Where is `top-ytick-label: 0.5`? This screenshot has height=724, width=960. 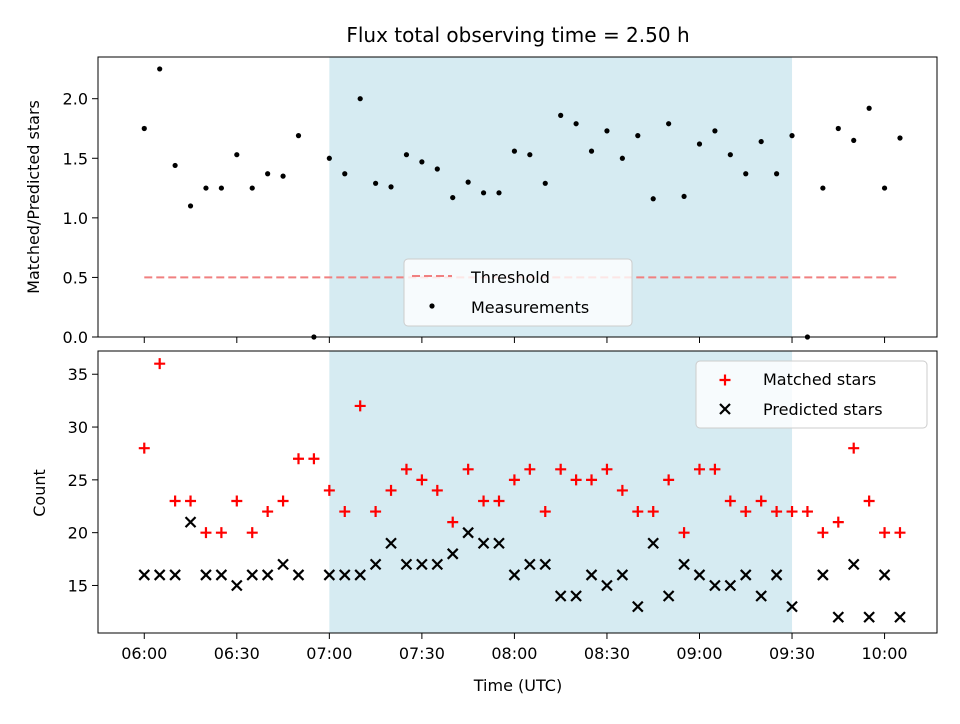 top-ytick-label: 0.5 is located at coordinates (75, 277).